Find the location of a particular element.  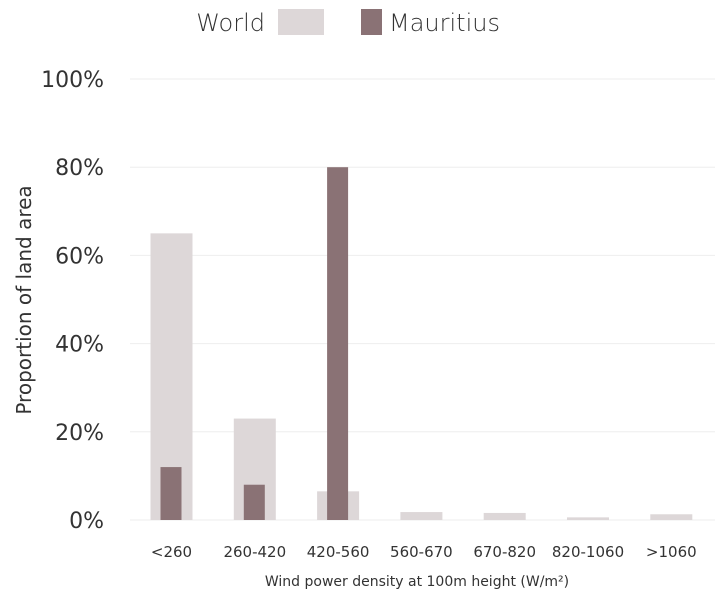

legend-label-mauritius: Mauritius is located at coordinates (444, 23).